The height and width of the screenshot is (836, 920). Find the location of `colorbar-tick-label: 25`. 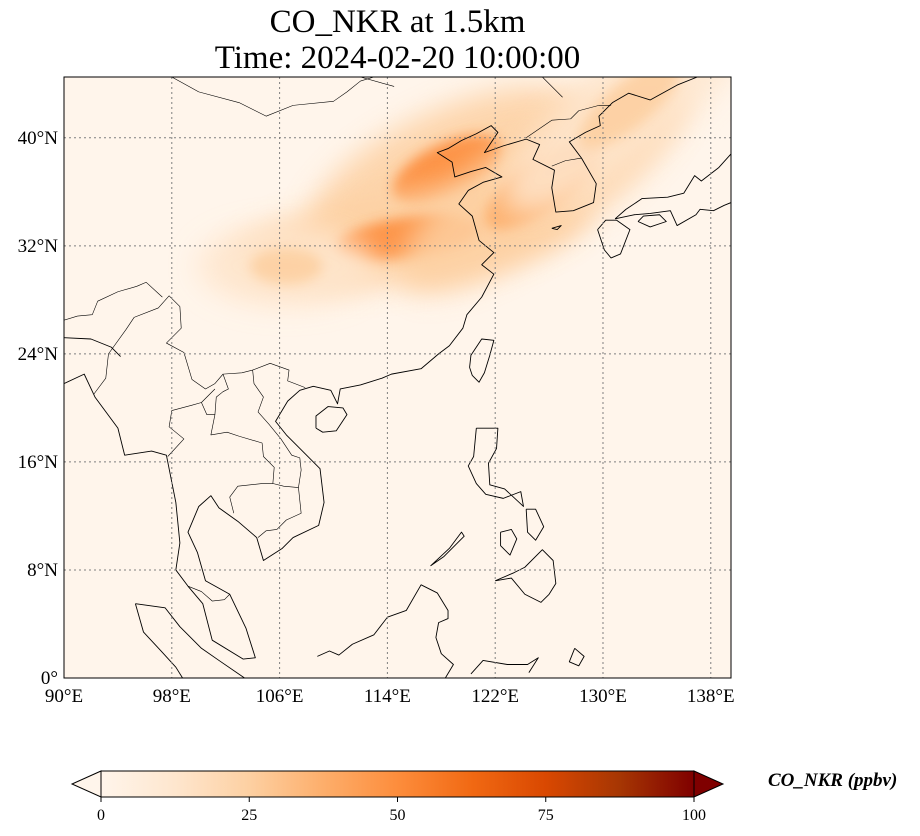

colorbar-tick-label: 25 is located at coordinates (249, 815).